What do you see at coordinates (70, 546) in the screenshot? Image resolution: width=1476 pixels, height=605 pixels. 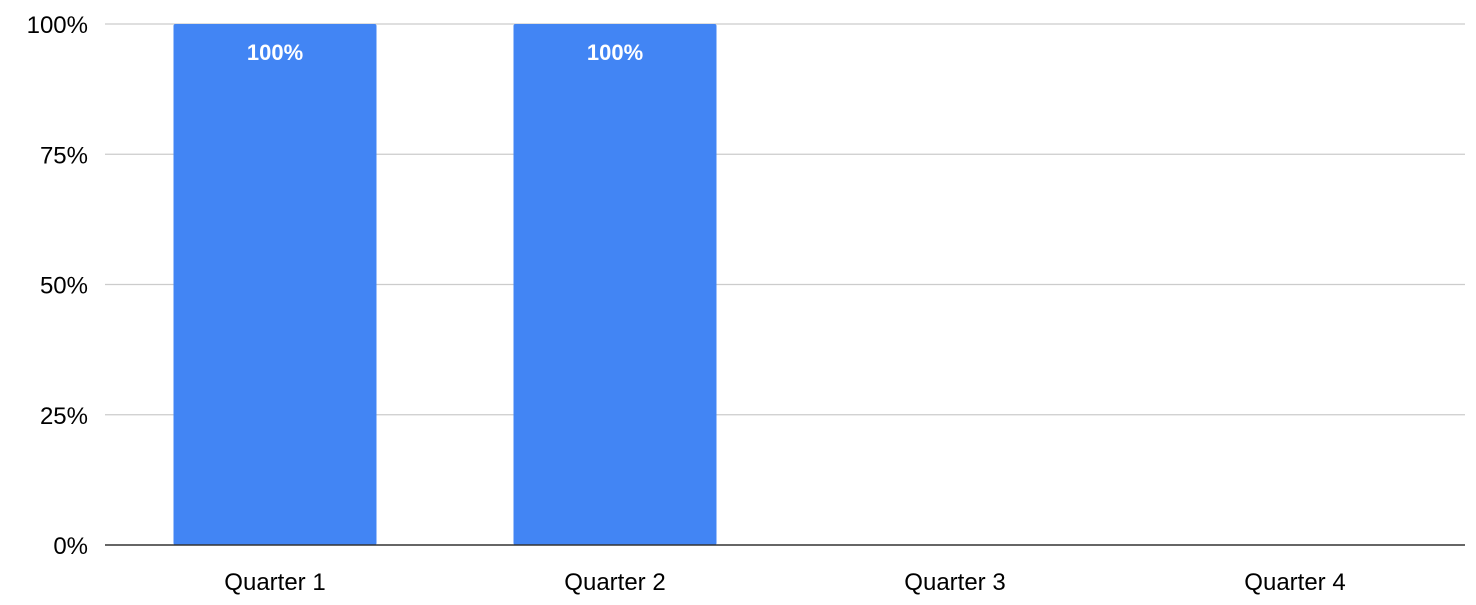 I see `y-tick-label: 0%` at bounding box center [70, 546].